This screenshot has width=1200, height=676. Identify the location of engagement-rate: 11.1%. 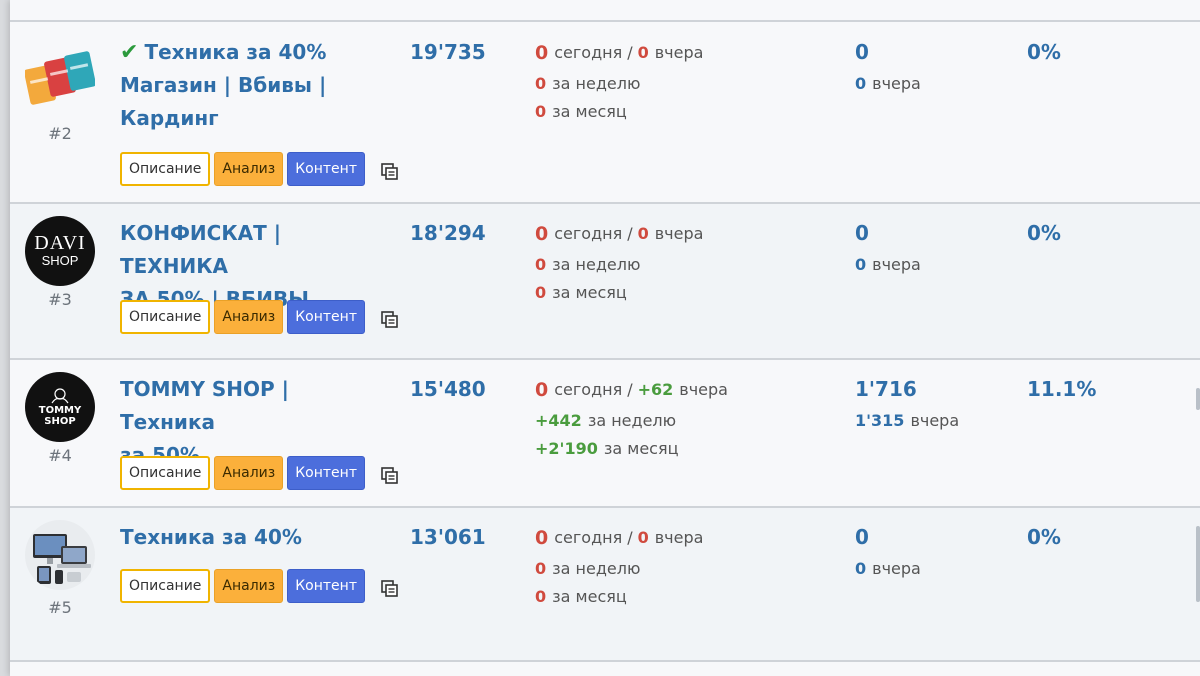
(1062, 389).